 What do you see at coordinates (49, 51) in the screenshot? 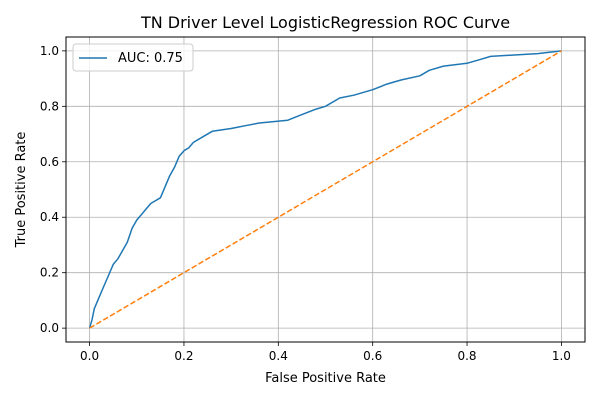
I see `y-tick-label: 1.0` at bounding box center [49, 51].